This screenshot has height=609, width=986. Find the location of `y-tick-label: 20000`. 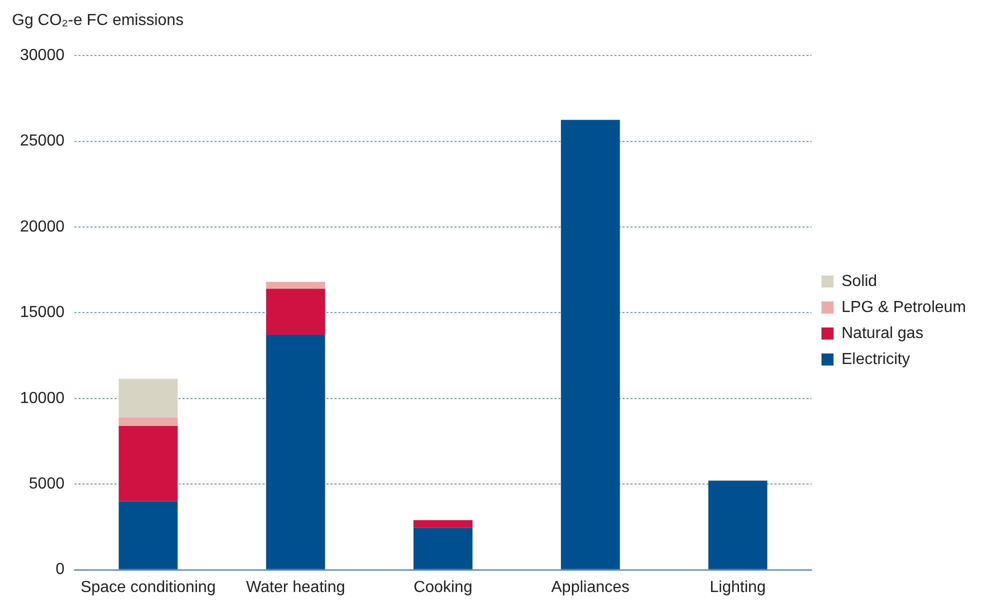

y-tick-label: 20000 is located at coordinates (42, 227).